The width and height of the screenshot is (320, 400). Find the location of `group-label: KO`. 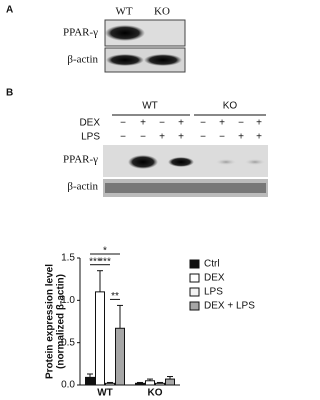

group-label: KO is located at coordinates (230, 106).